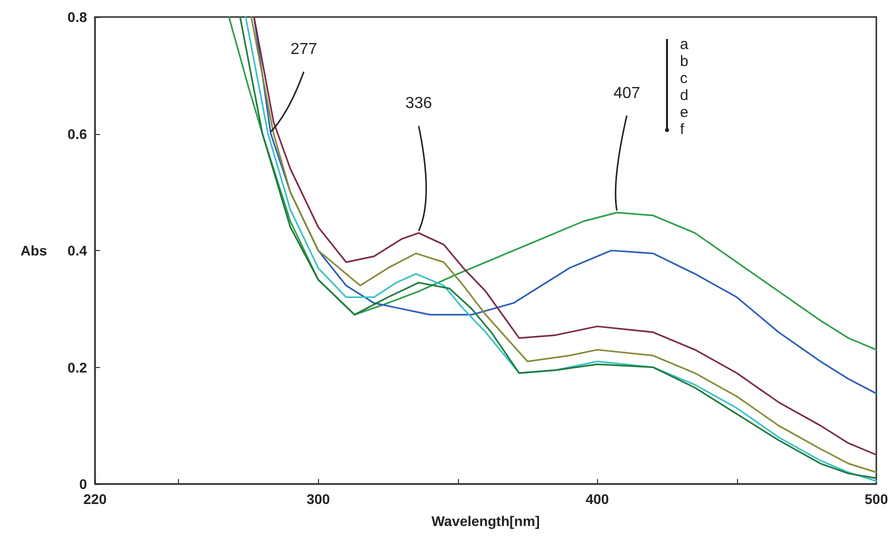 The width and height of the screenshot is (891, 552). Describe the element at coordinates (34, 250) in the screenshot. I see `y-axis-title: Abs` at that location.